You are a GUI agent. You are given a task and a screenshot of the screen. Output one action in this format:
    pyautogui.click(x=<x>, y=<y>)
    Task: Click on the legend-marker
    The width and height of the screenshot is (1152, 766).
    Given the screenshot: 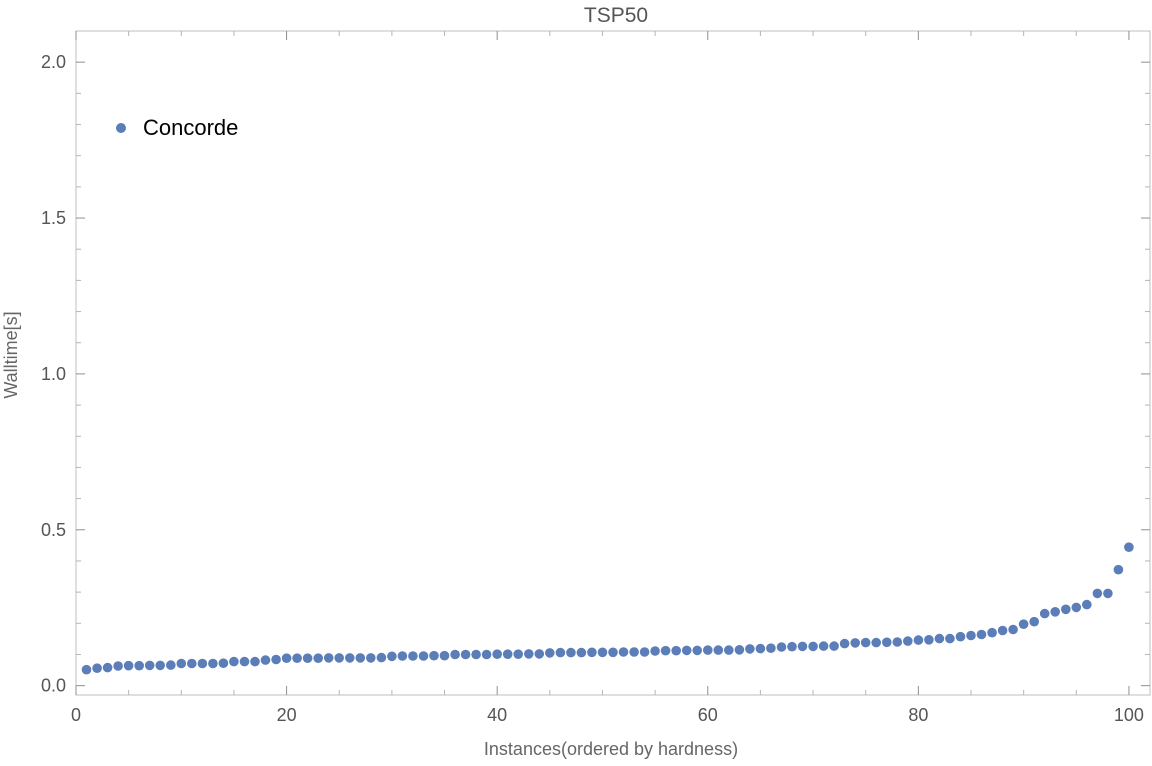 What is the action you would take?
    pyautogui.click(x=121, y=128)
    